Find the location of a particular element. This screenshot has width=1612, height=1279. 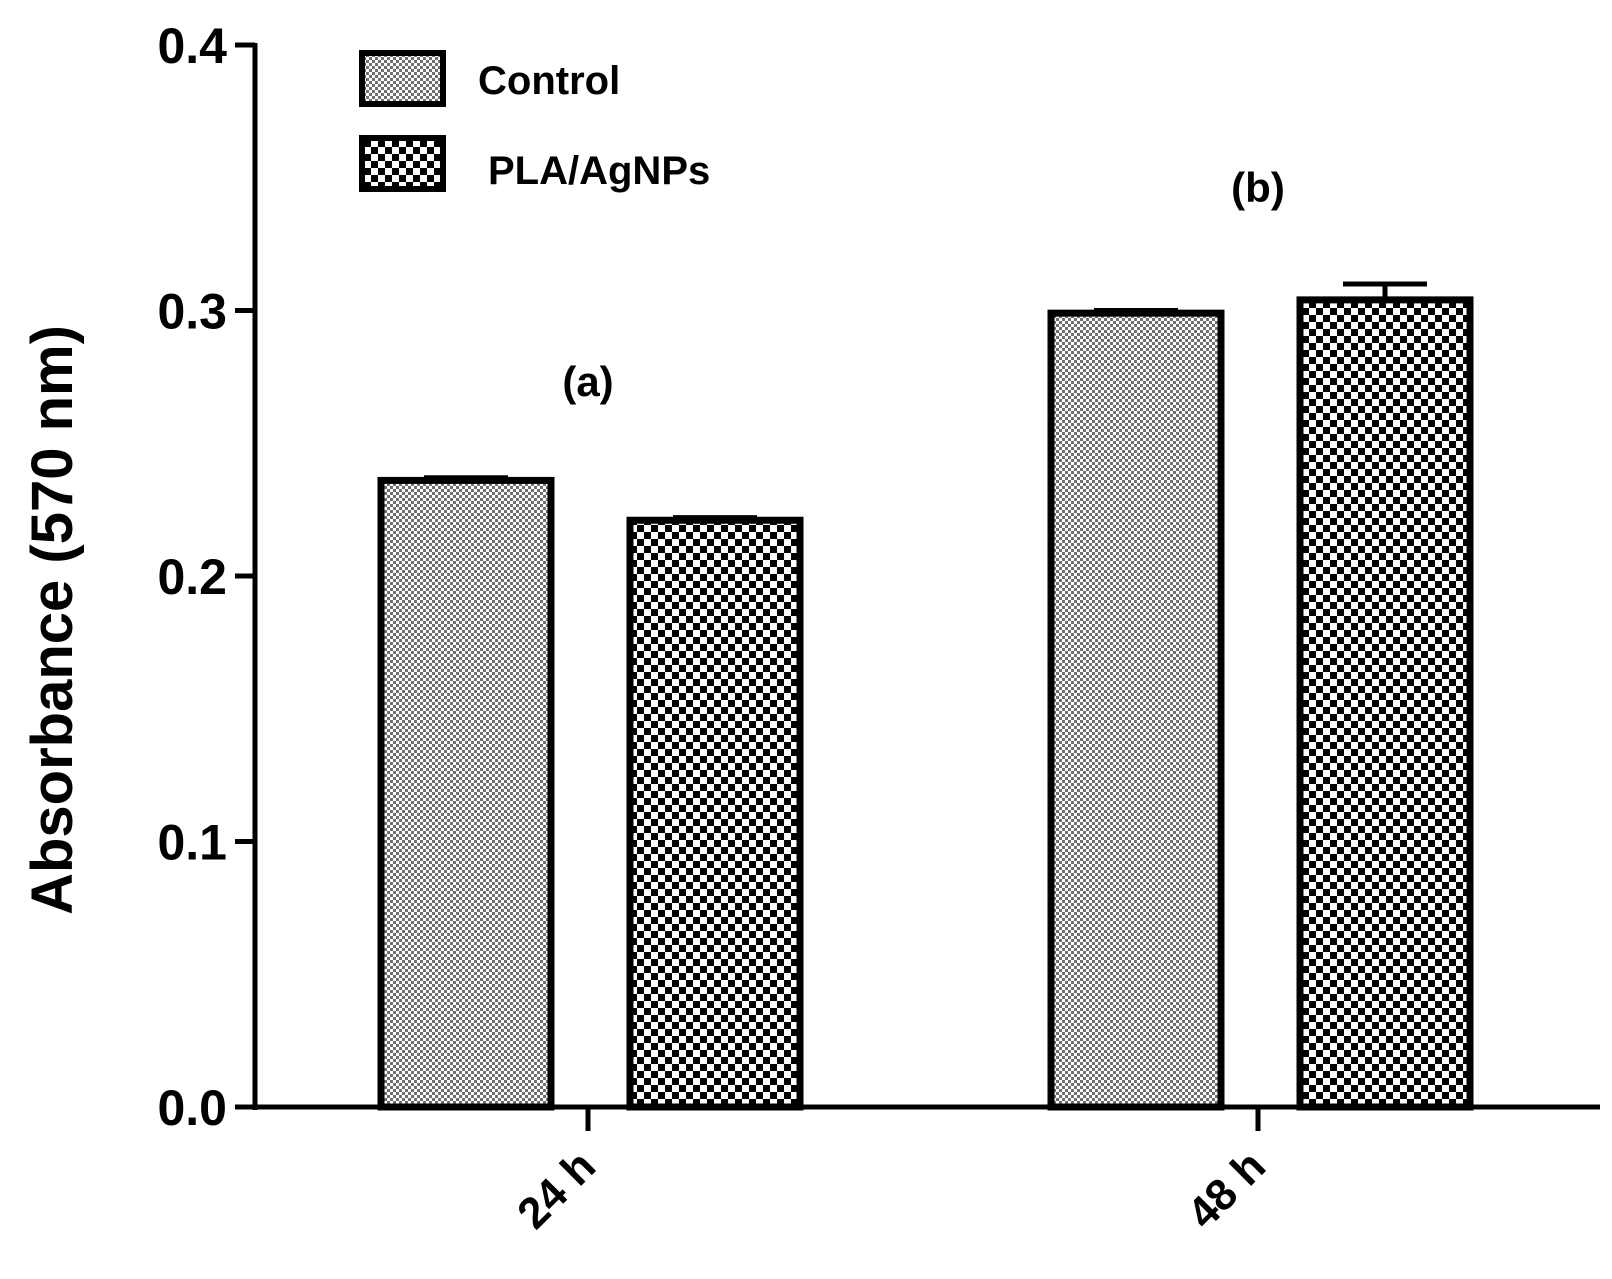

y-tick-label: 0.0 is located at coordinates (192, 1108).